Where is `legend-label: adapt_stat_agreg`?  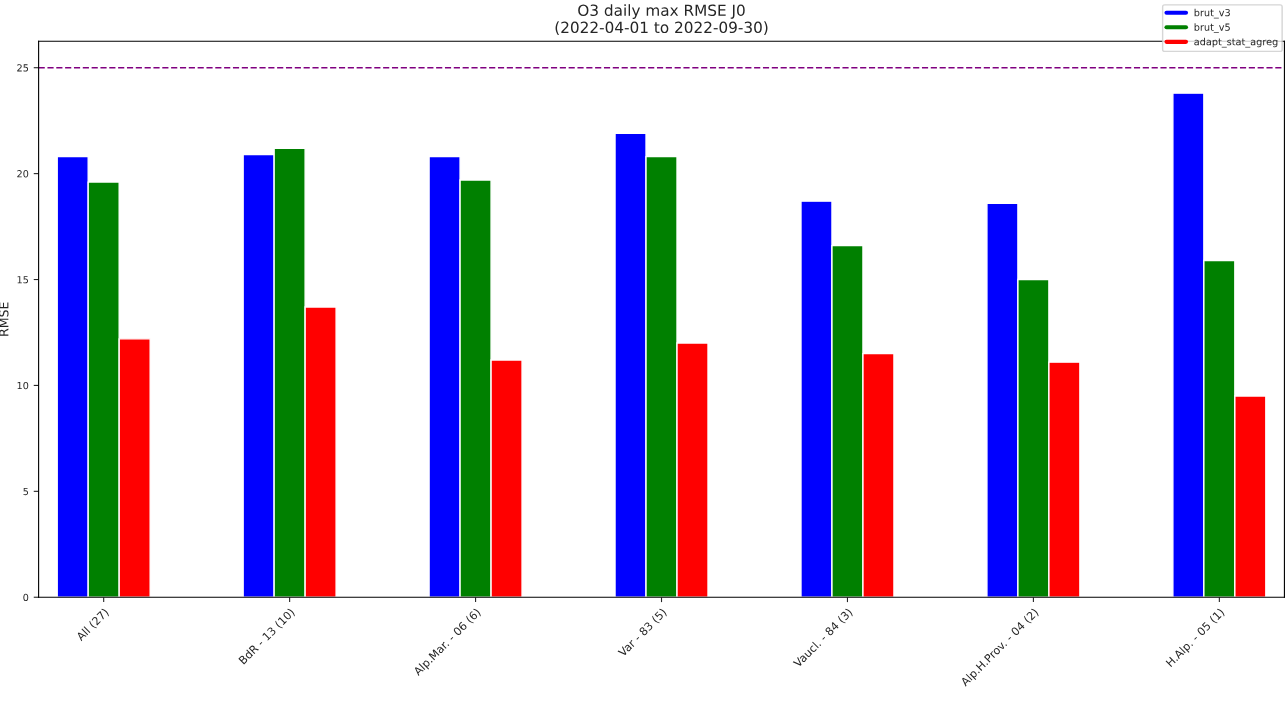
legend-label: adapt_stat_agreg is located at coordinates (1236, 42).